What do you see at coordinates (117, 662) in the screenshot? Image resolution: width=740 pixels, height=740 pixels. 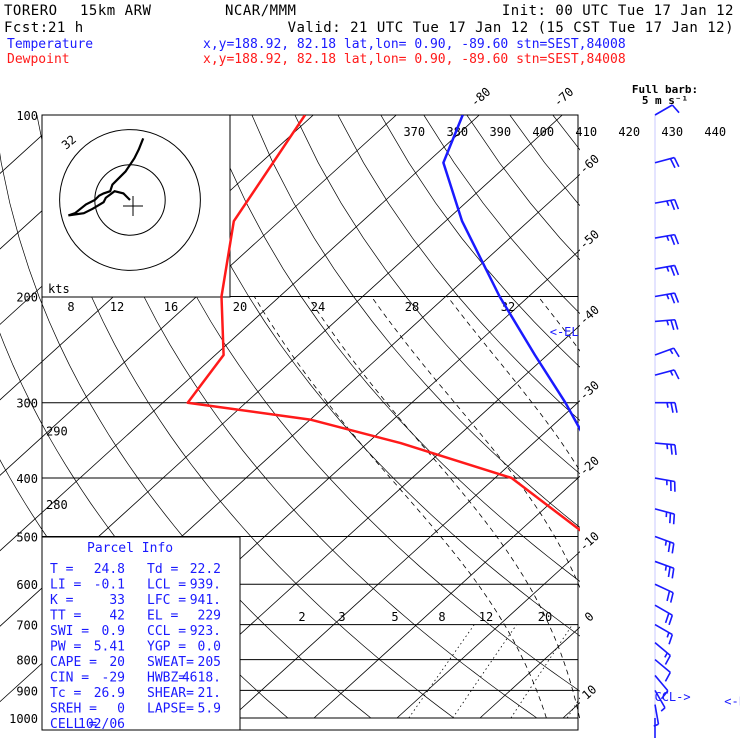 I see `parcel-info-cell: 20` at bounding box center [117, 662].